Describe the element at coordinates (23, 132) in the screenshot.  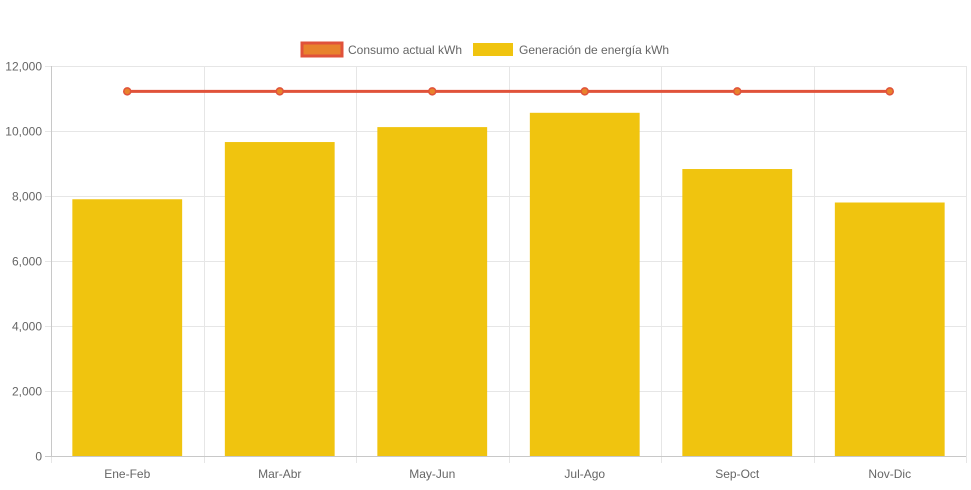
I see `y-tick-label: 10,000` at that location.